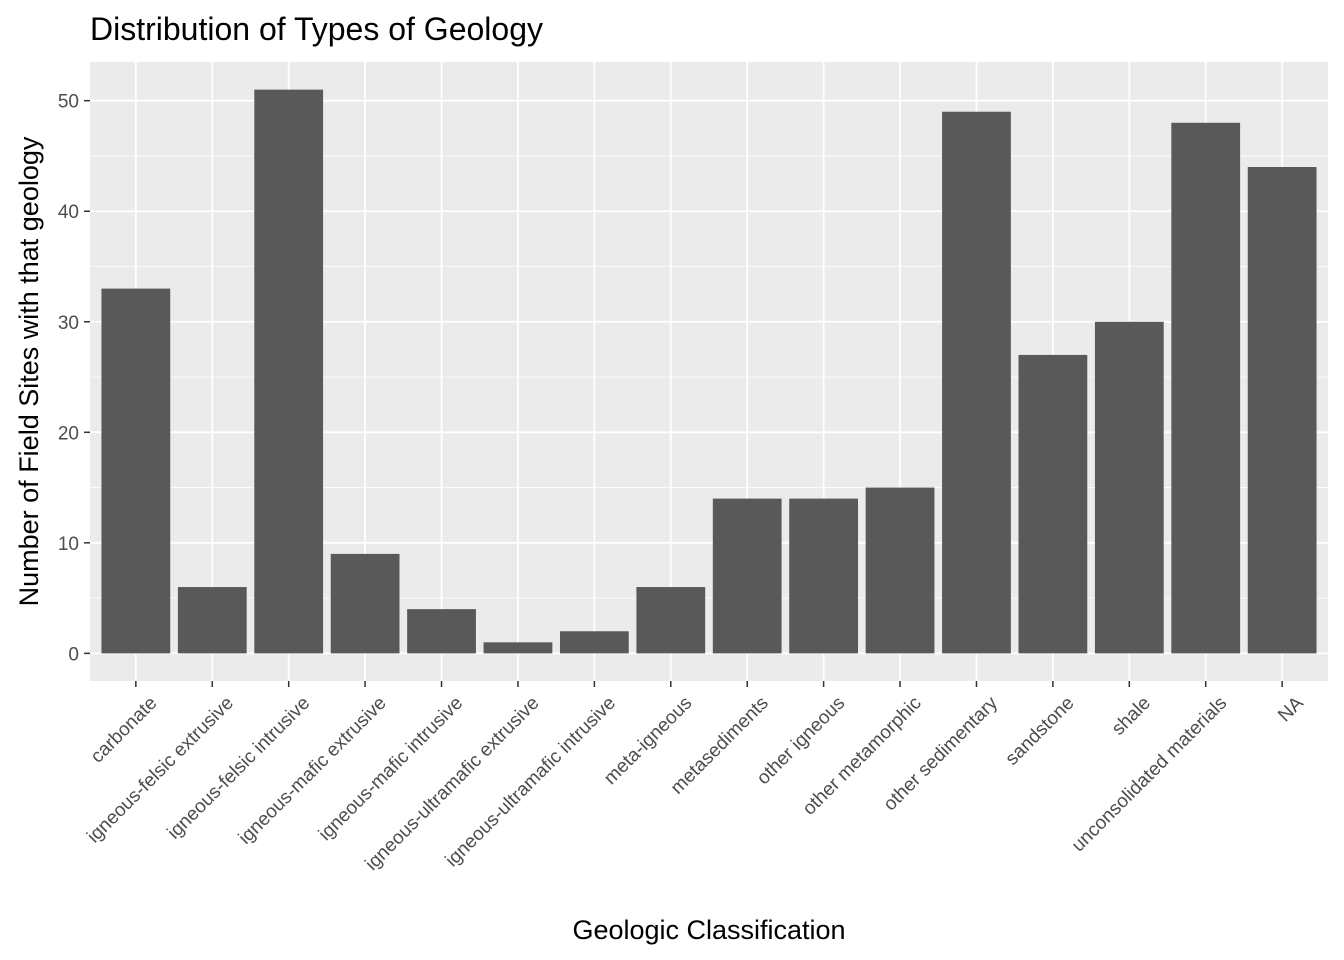 This screenshot has width=1344, height=960. What do you see at coordinates (68, 102) in the screenshot?
I see `y-tick-label: 50` at bounding box center [68, 102].